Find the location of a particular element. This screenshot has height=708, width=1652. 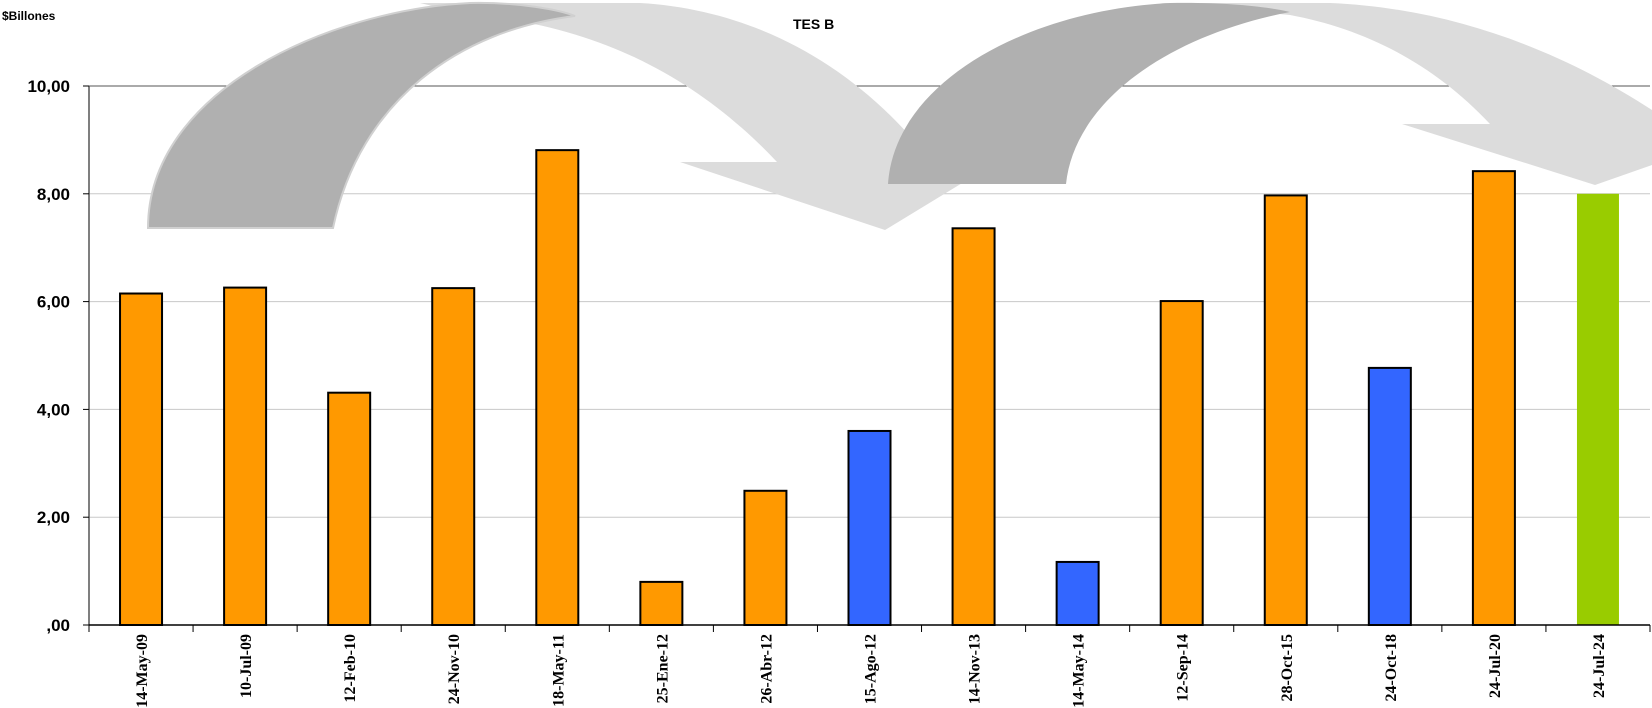

x-tick-label: 24-Jul-20 is located at coordinates (1495, 666).